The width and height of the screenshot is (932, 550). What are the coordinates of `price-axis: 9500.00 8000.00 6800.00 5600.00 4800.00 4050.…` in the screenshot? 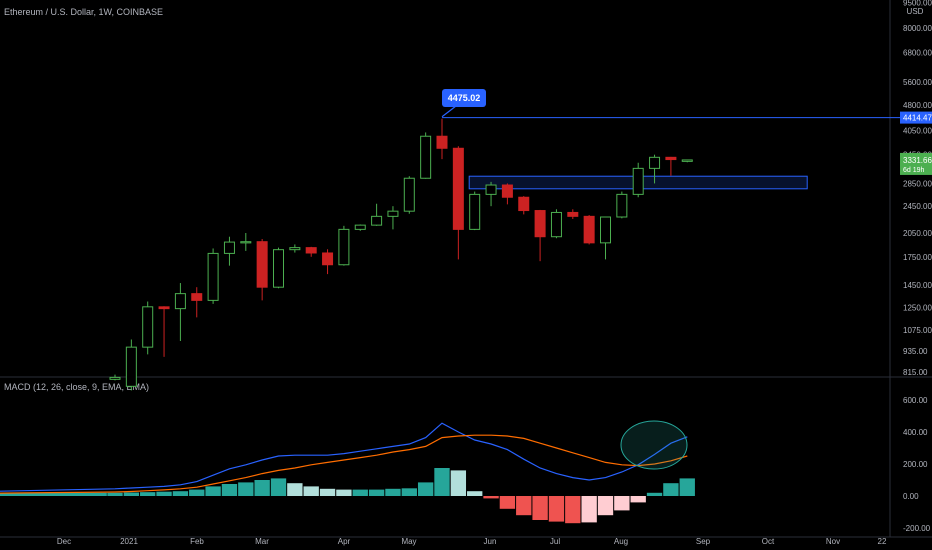 It's located at (917, 188).